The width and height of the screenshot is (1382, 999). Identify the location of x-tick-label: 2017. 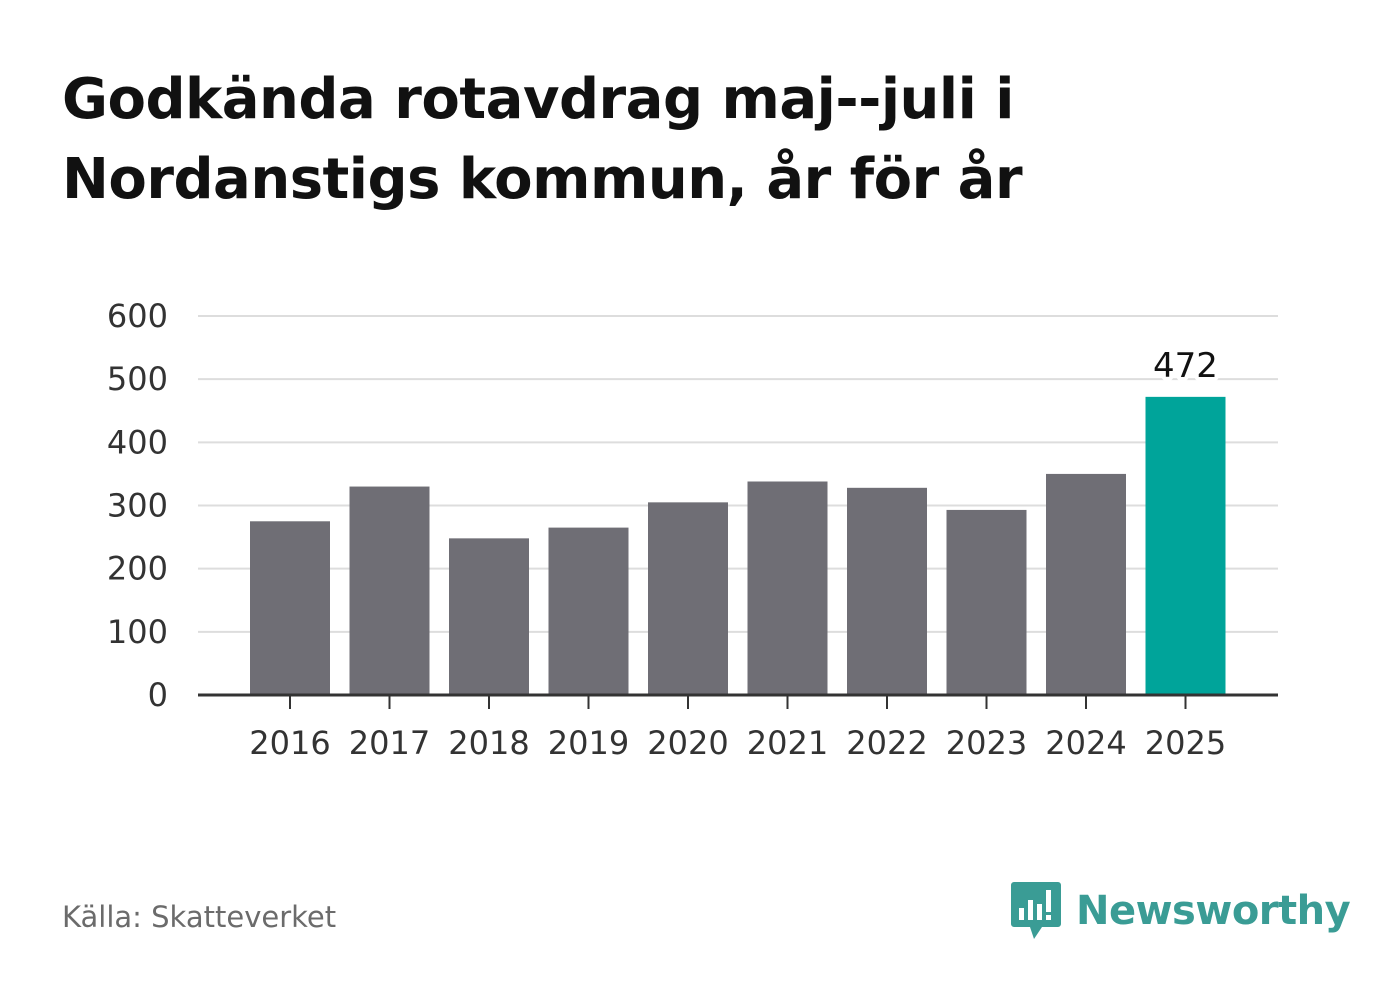
(389, 743).